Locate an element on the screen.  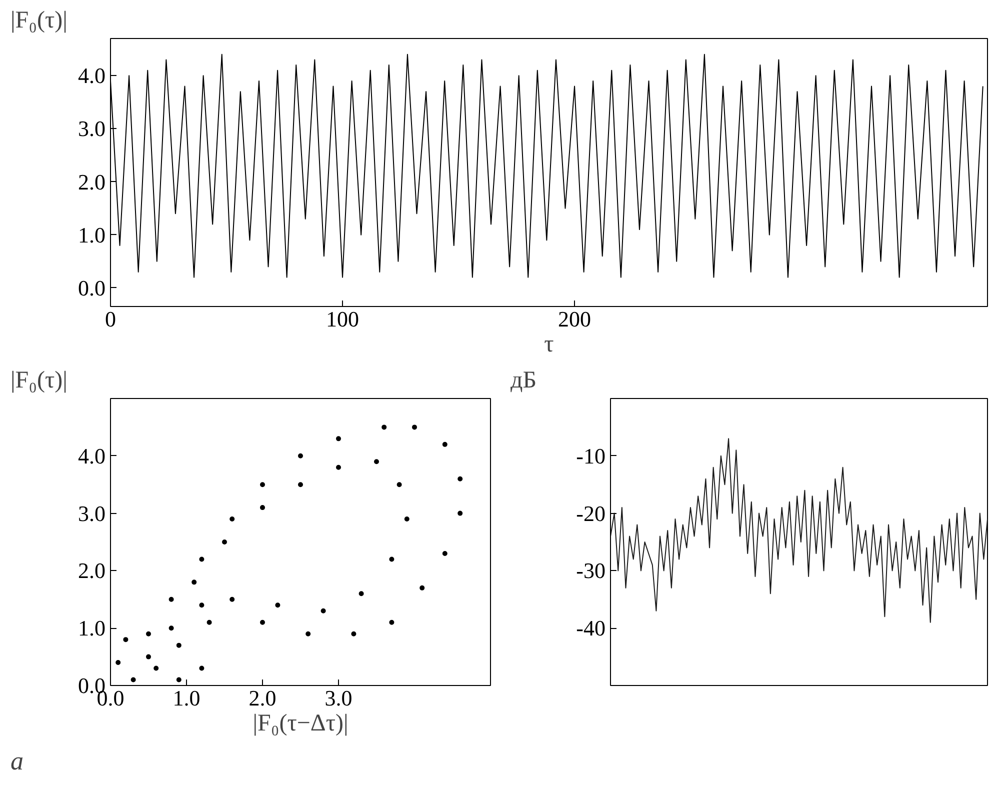
x-tick-label: 2.0 is located at coordinates (262, 698).